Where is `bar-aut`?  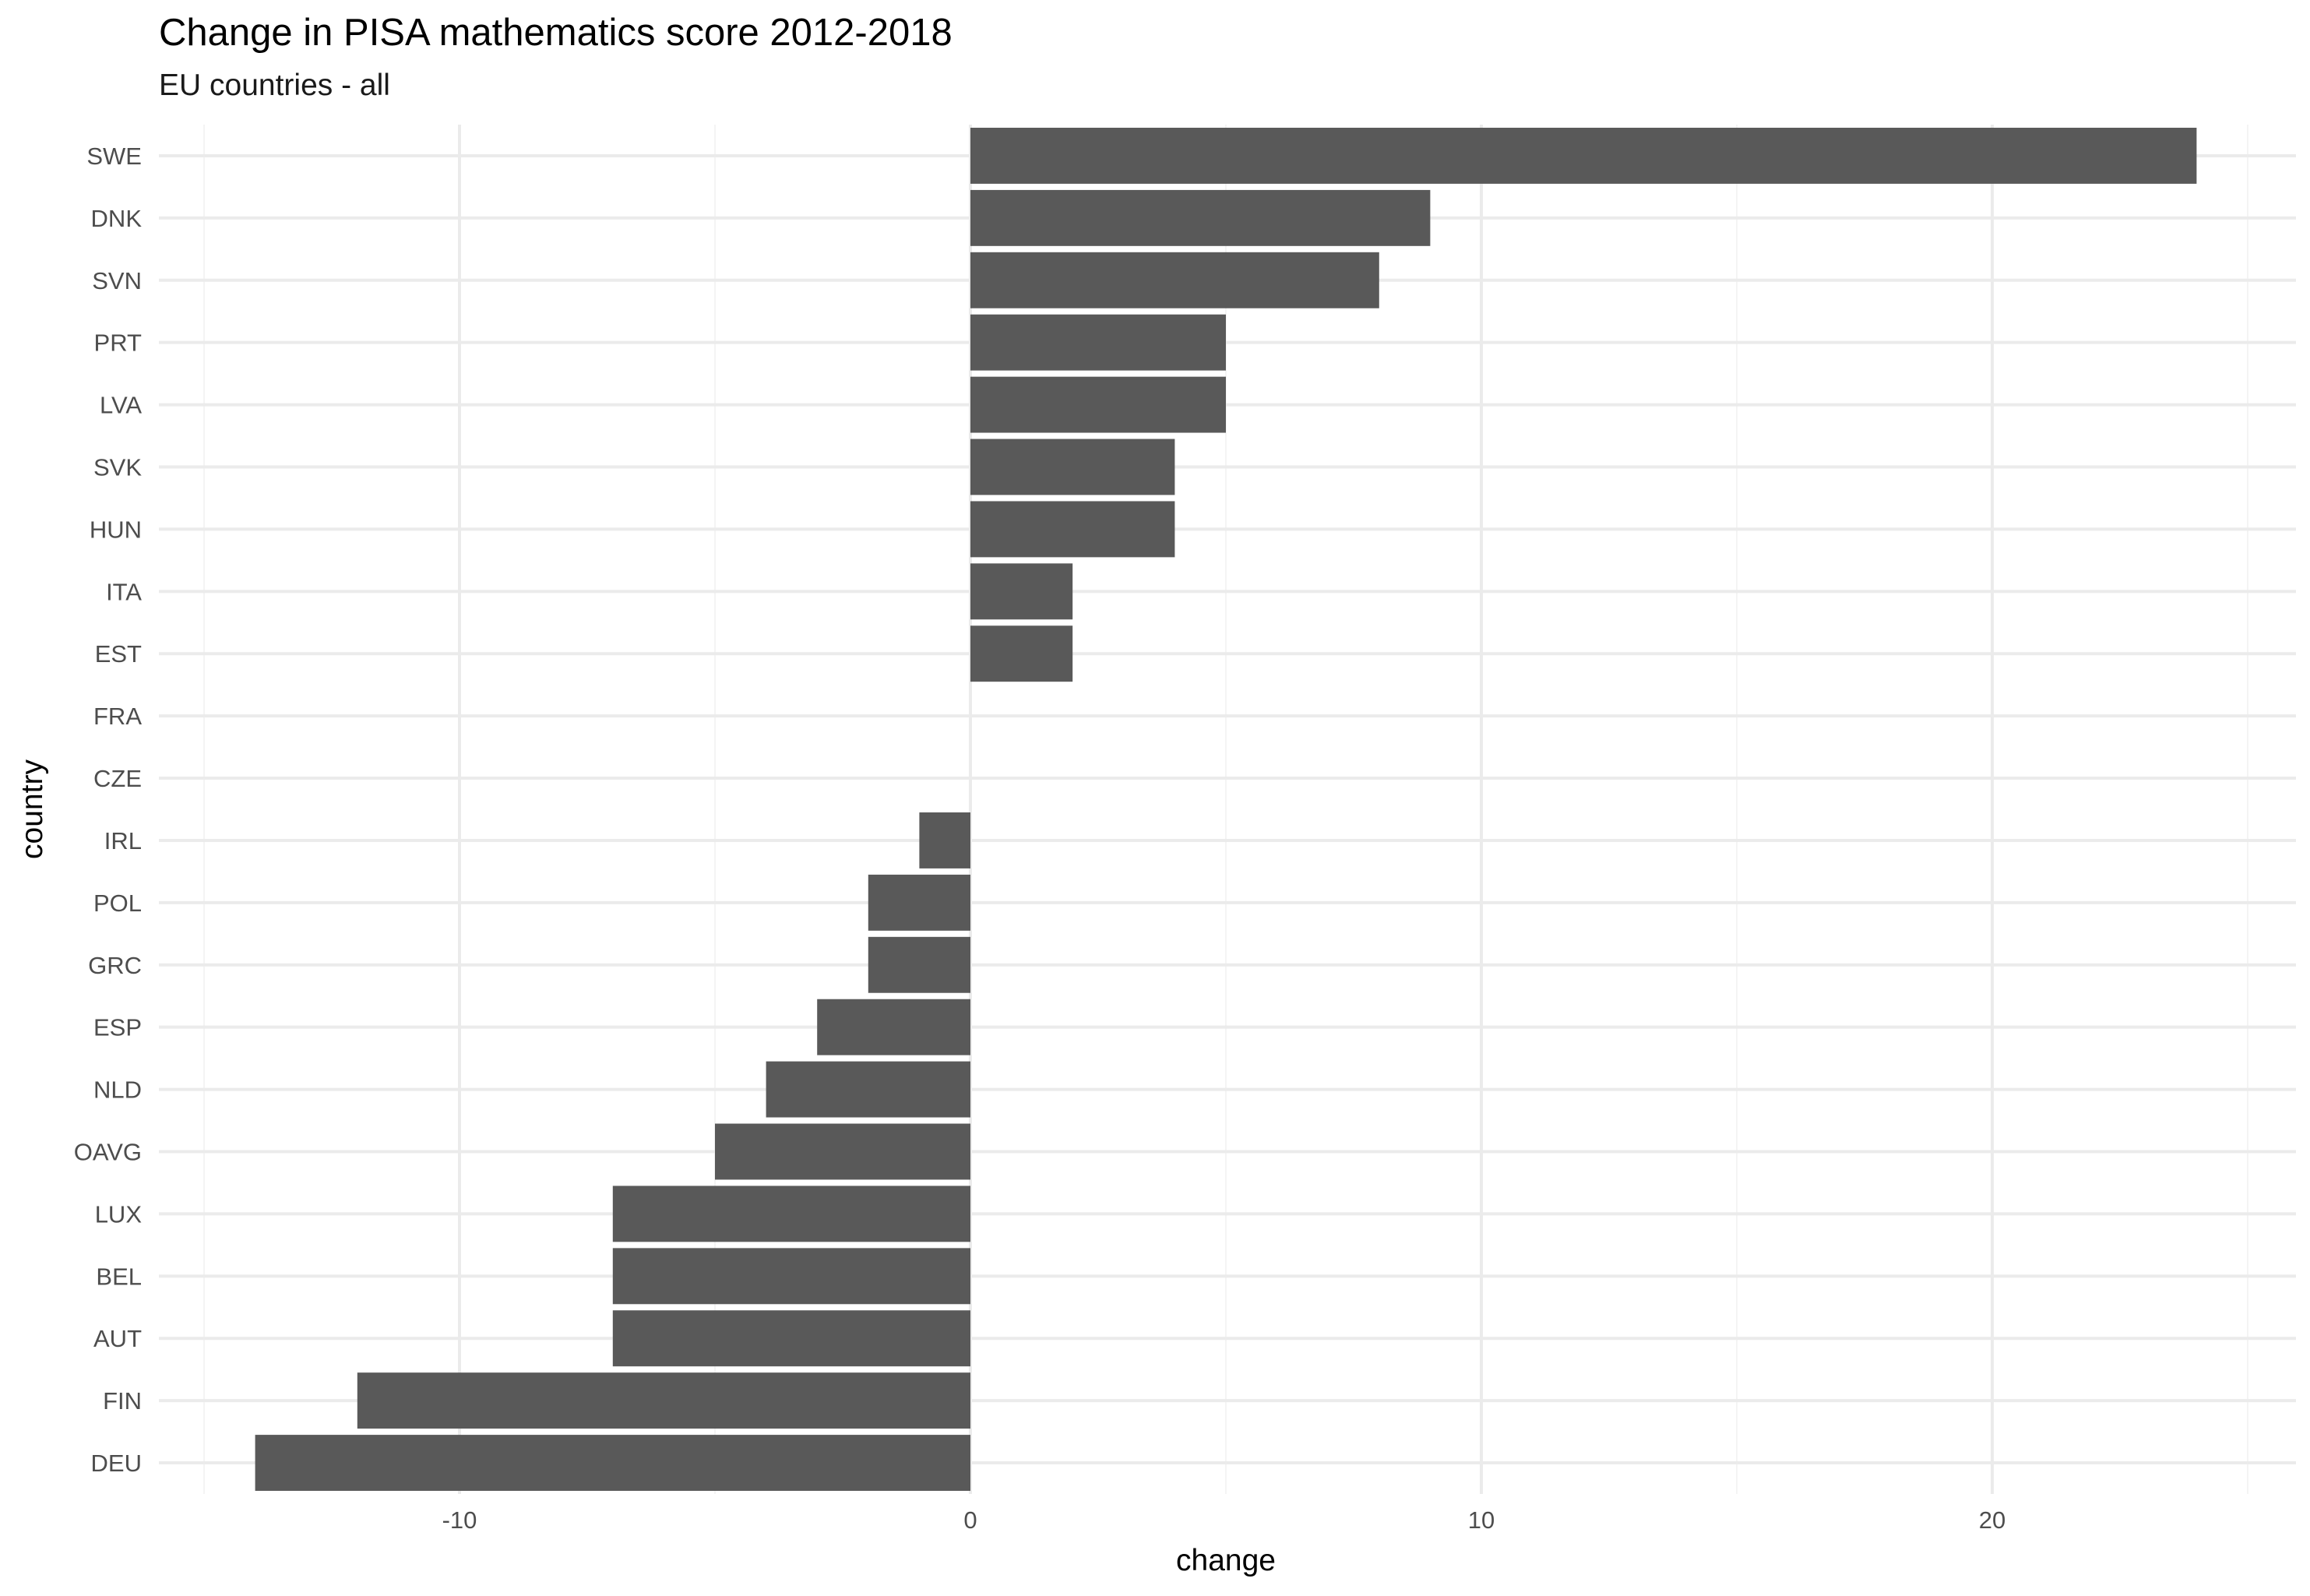 bar-aut is located at coordinates (791, 1338).